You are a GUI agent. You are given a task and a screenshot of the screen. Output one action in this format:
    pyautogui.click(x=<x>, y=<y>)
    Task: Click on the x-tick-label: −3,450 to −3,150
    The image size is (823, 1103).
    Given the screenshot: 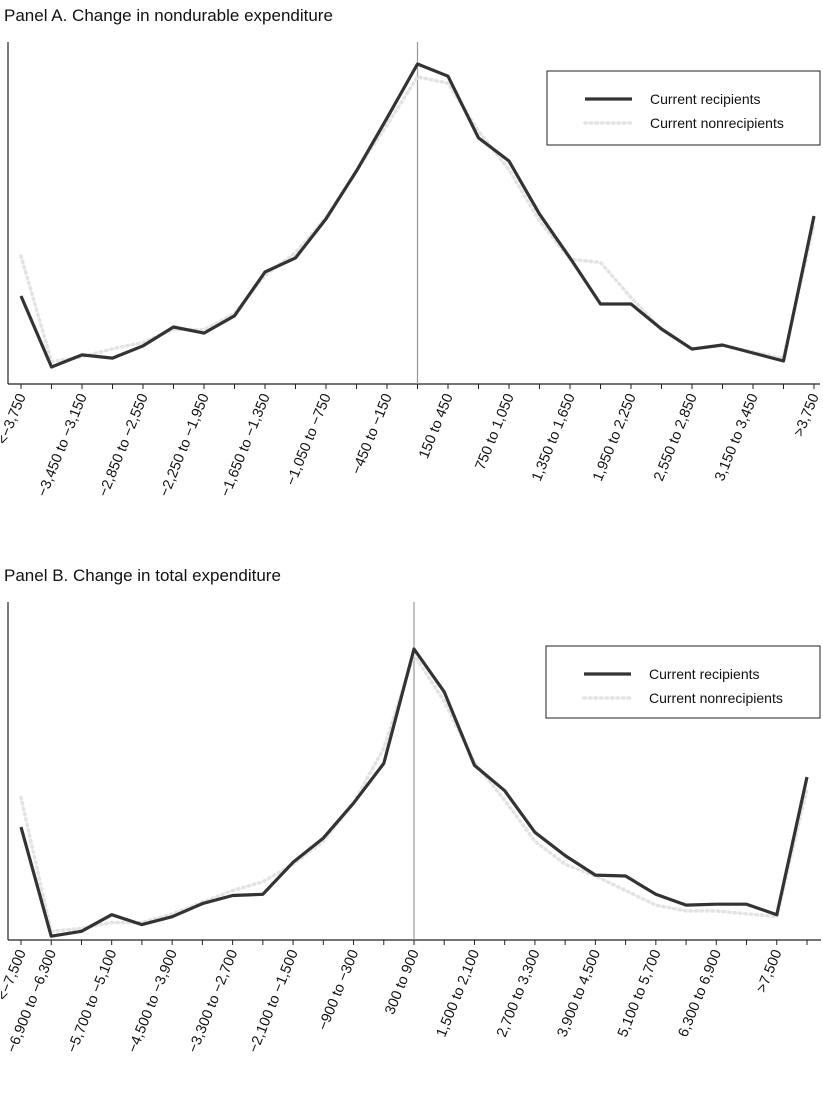 What is the action you would take?
    pyautogui.click(x=63, y=446)
    